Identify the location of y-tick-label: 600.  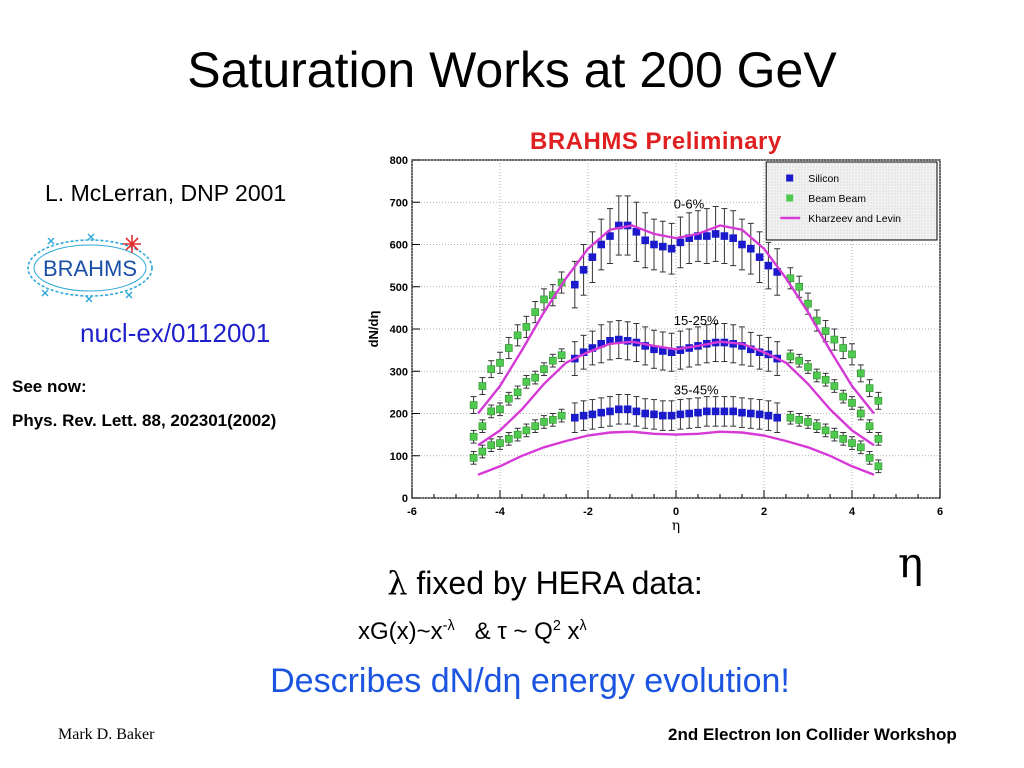
(399, 246).